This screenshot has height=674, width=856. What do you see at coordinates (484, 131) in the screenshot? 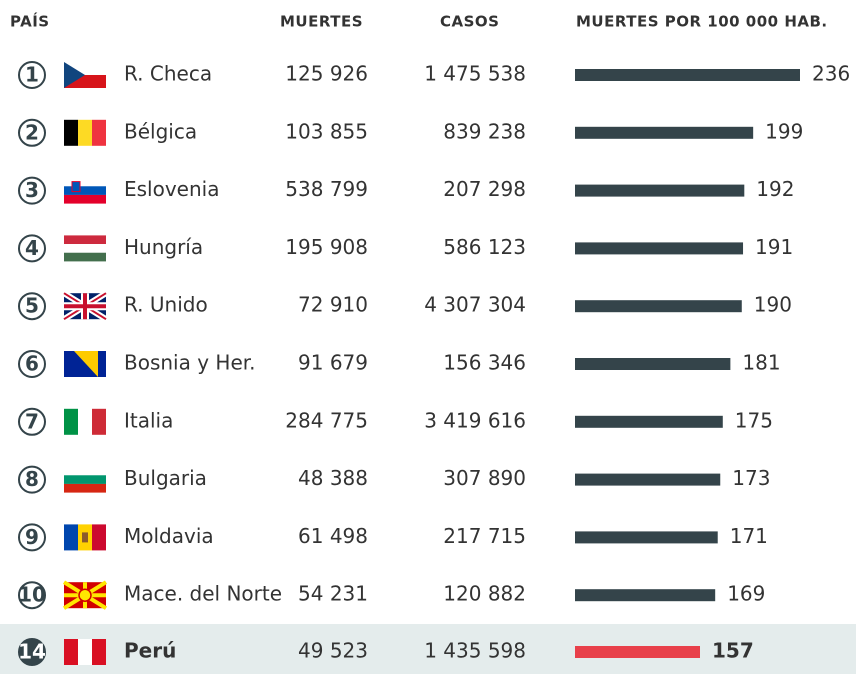
I see `cases: 839 238` at bounding box center [484, 131].